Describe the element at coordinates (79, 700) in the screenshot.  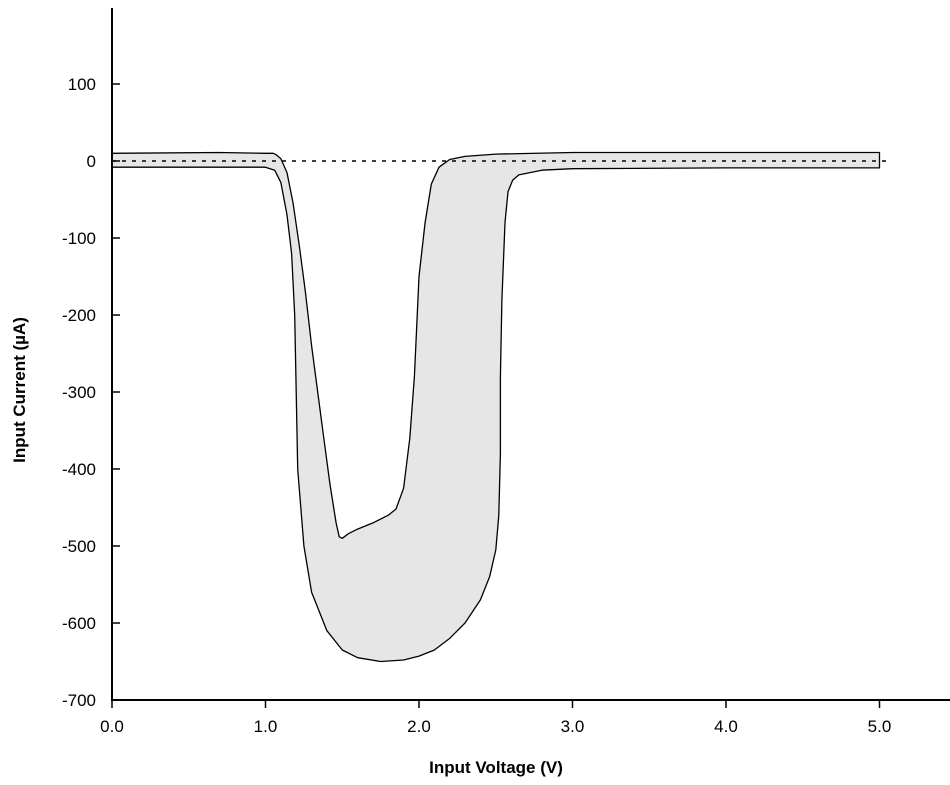
I see `y-tick-label: -700` at that location.